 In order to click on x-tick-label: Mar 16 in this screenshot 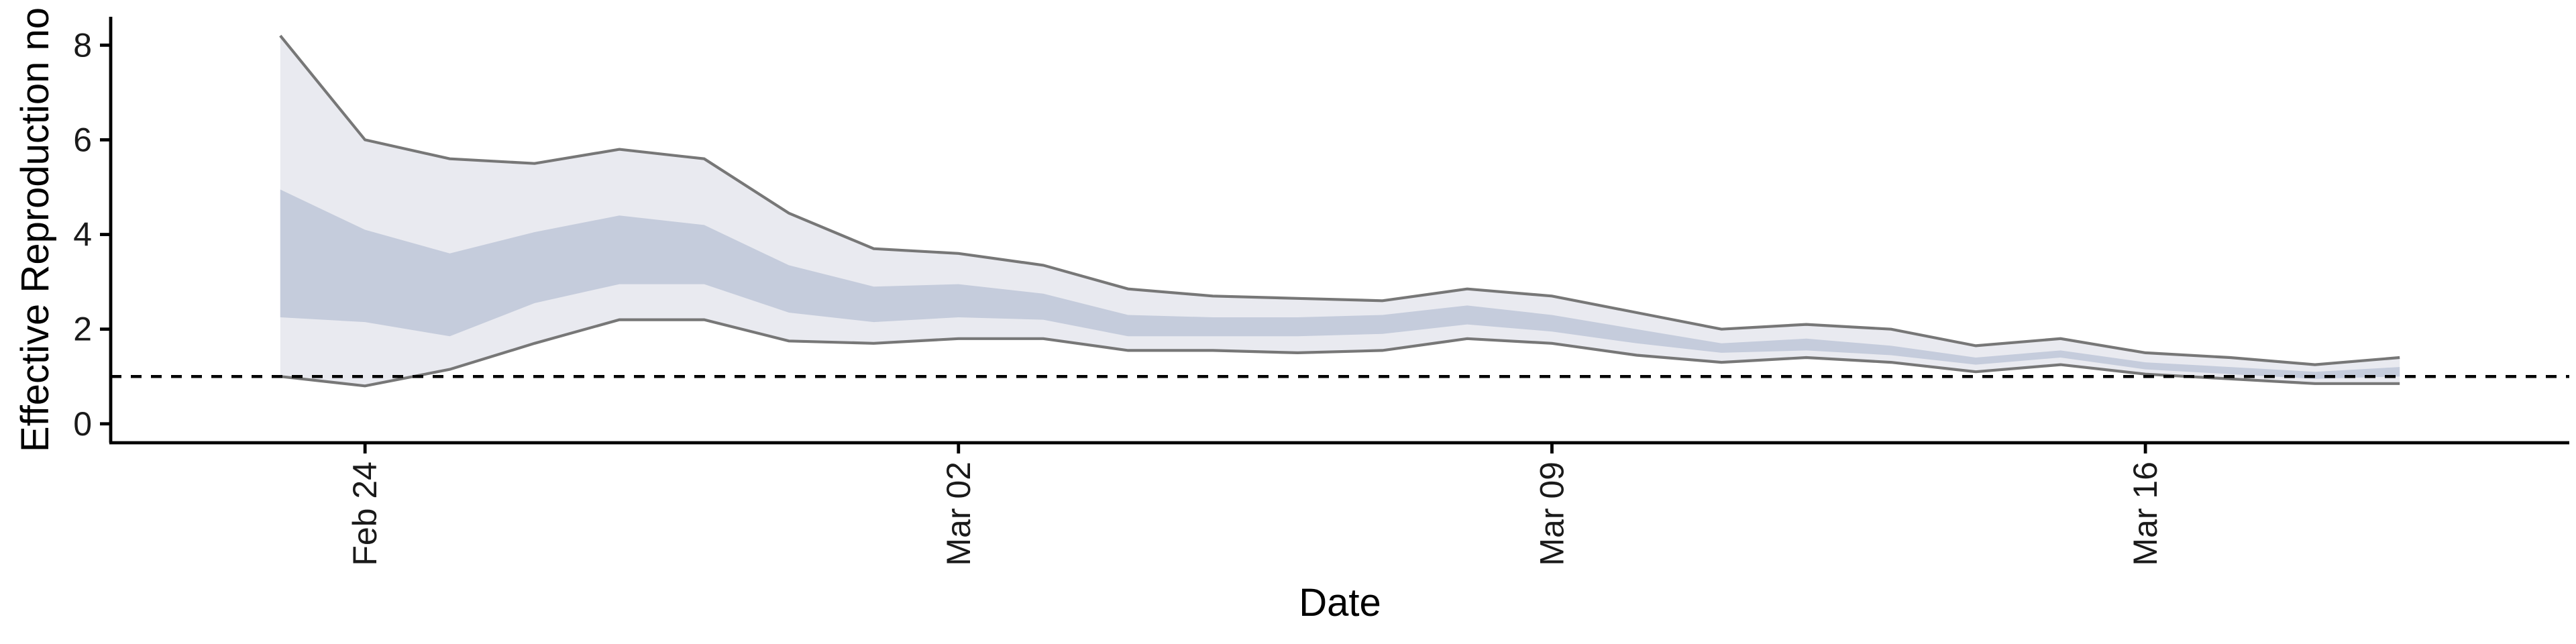, I will do `click(2145, 514)`.